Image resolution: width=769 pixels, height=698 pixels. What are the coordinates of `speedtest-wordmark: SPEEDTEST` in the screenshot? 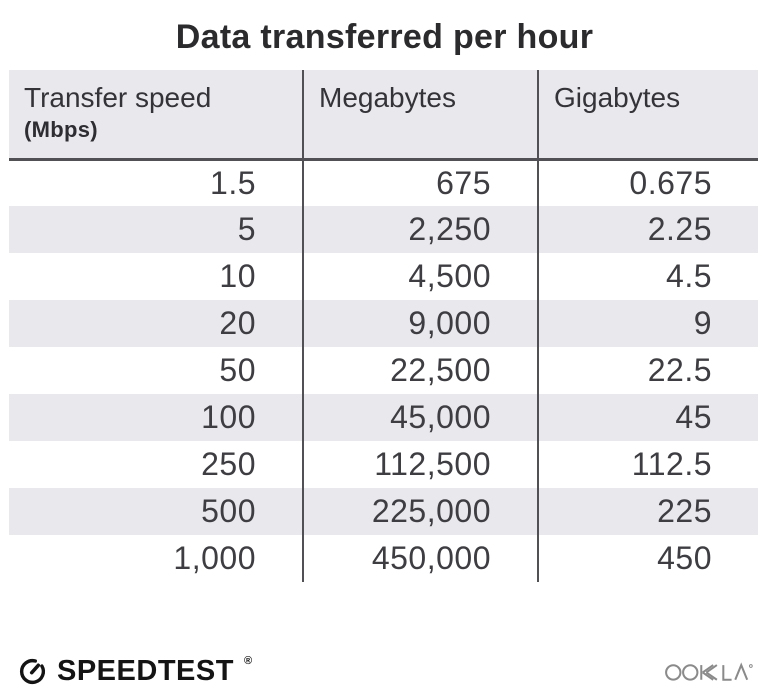 It's located at (145, 670).